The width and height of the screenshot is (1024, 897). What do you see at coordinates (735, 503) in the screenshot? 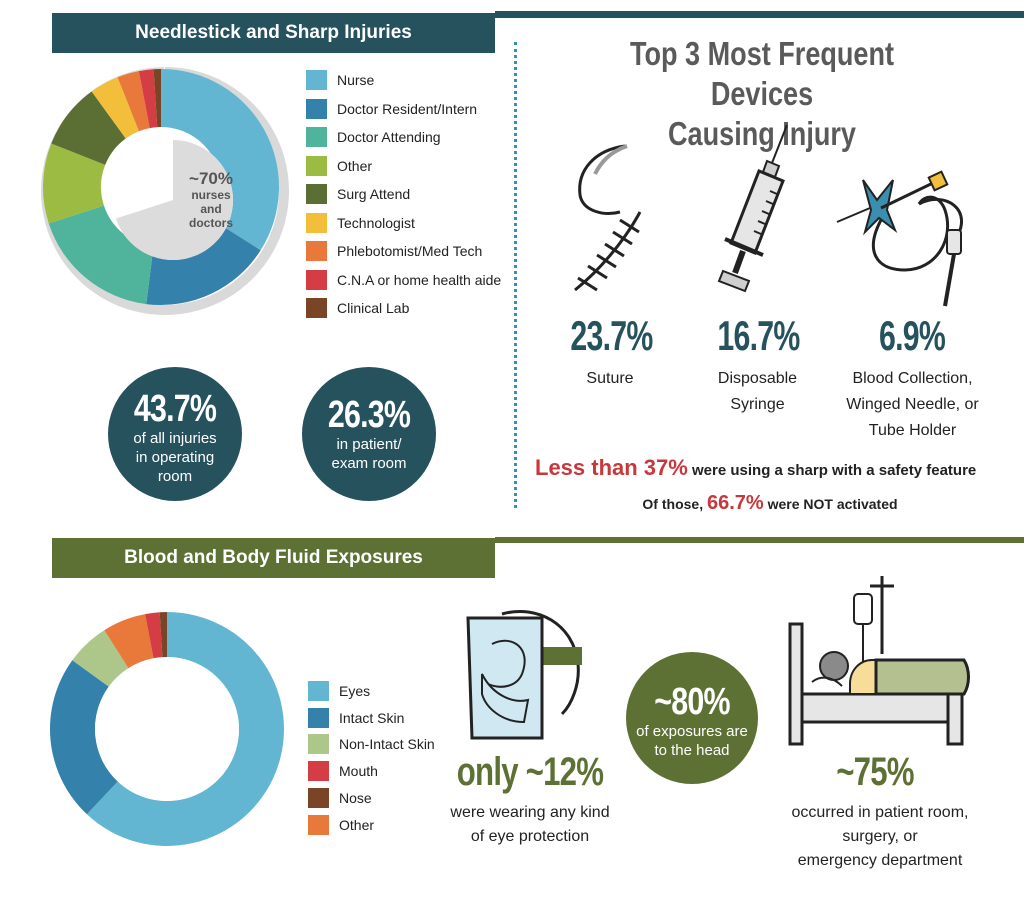
I see `note-percent: 66.7%` at bounding box center [735, 503].